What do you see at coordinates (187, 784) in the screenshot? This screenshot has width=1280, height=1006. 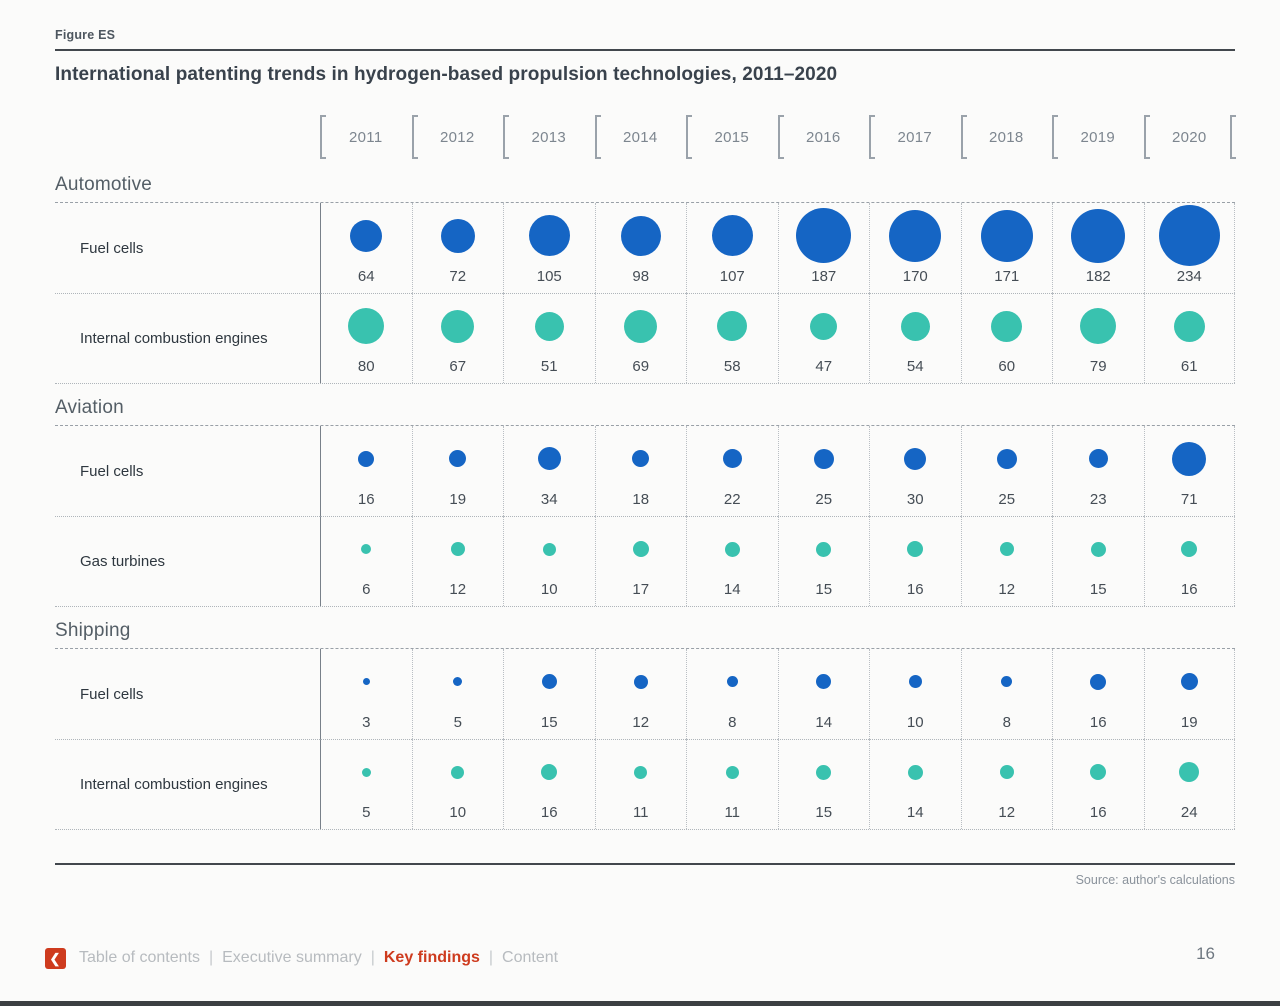 I see `row-label: Internal combustion engines` at bounding box center [187, 784].